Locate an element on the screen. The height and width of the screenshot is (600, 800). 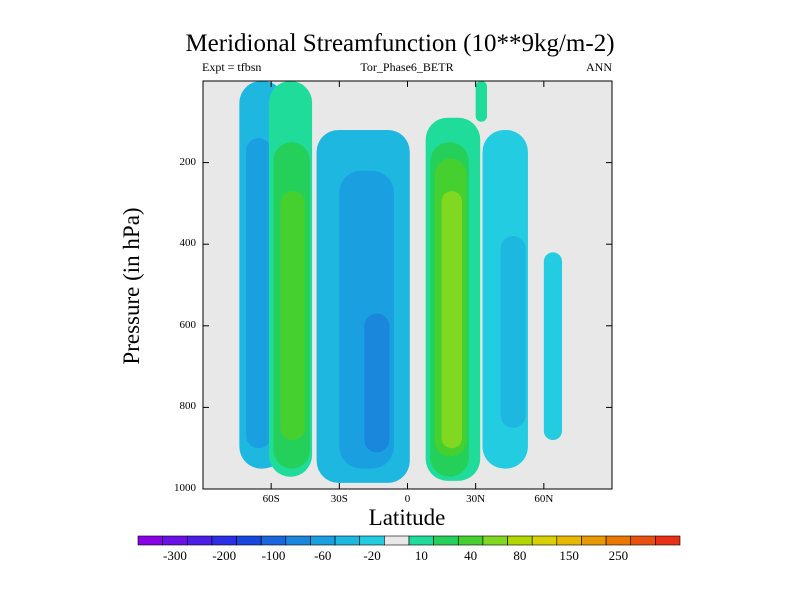
x-tick-label-2: 0 is located at coordinates (407, 499).